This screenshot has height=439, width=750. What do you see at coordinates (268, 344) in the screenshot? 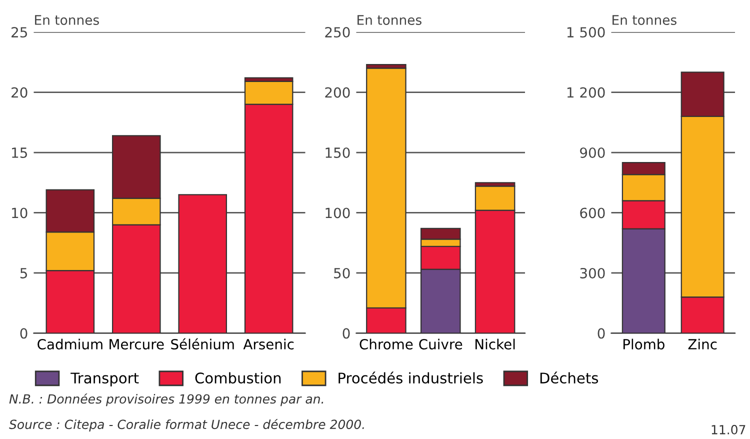
I see `x-tick-label: Arsenic` at bounding box center [268, 344].